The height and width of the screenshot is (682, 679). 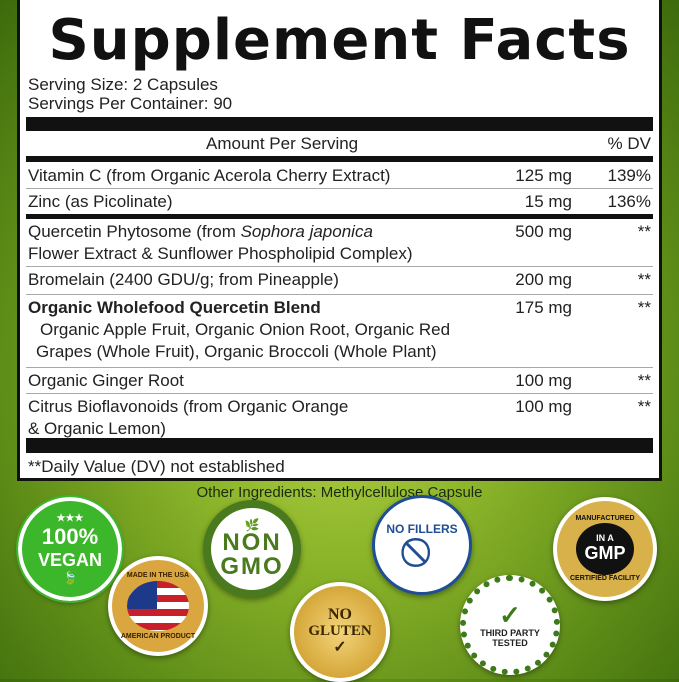 I want to click on dv: 136%, so click(x=629, y=201).